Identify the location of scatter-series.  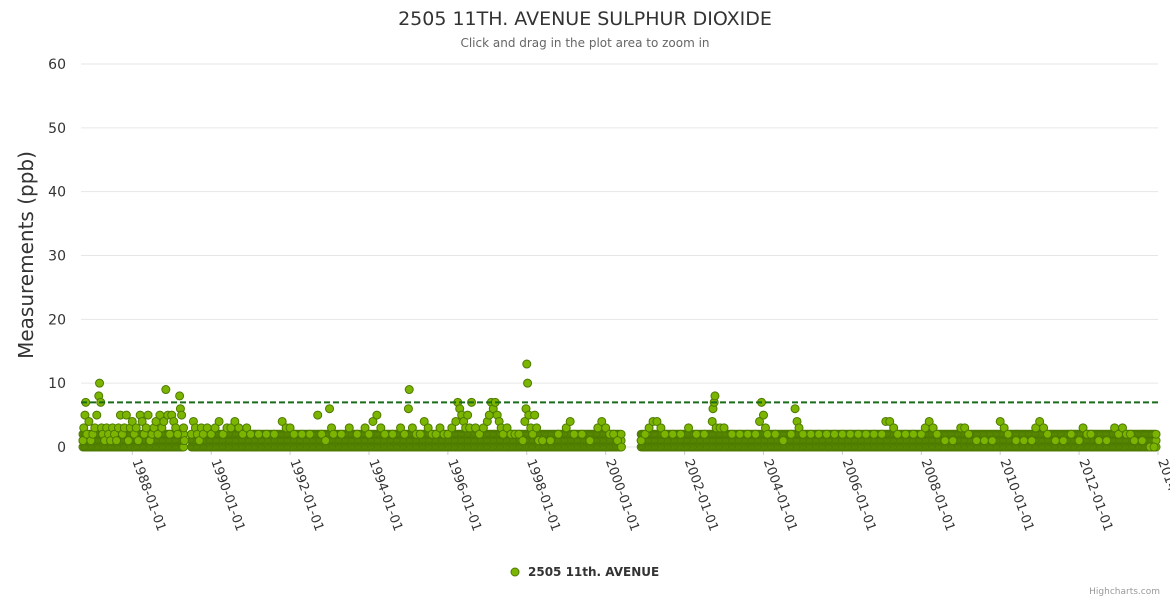
(619, 405).